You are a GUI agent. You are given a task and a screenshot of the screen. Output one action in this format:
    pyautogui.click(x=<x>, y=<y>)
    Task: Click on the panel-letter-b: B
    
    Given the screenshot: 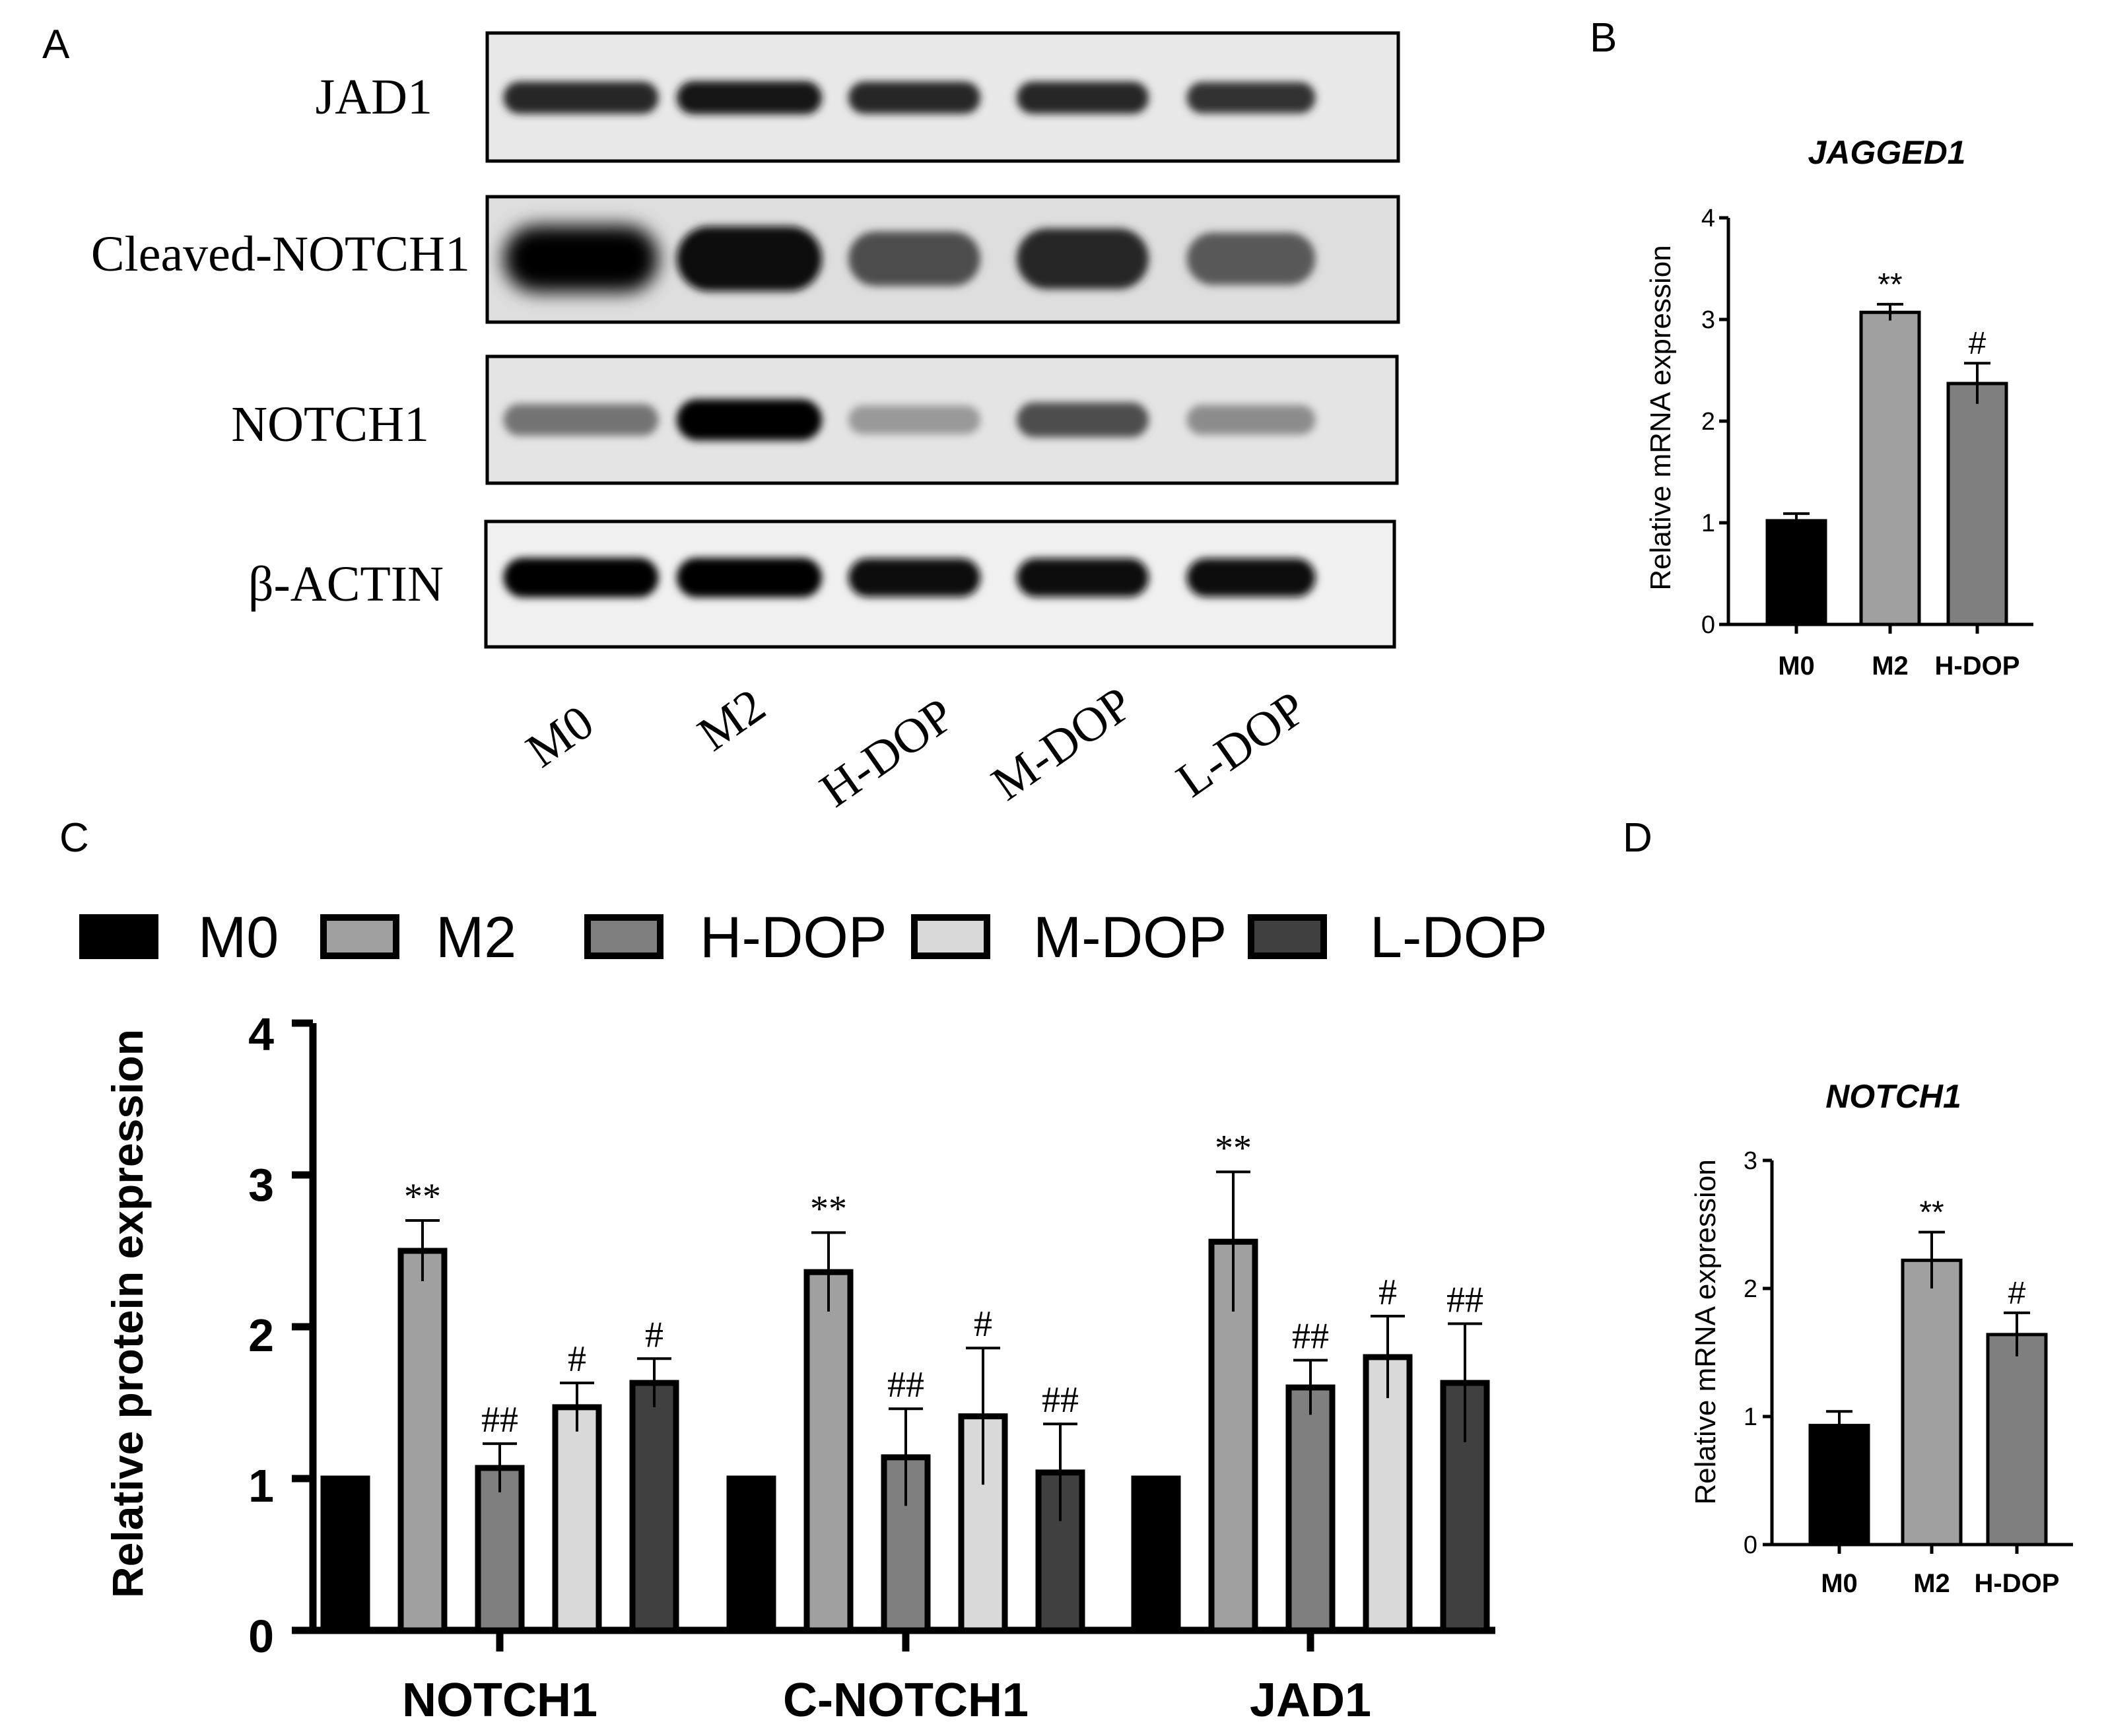 What is the action you would take?
    pyautogui.click(x=1603, y=38)
    